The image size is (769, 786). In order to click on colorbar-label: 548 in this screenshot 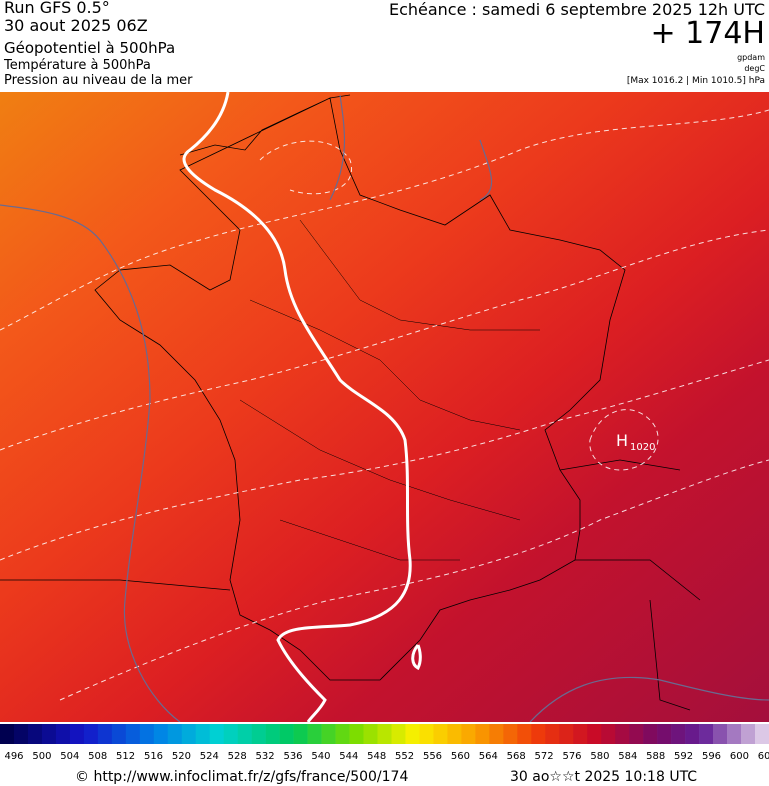, I will do `click(376, 756)`.